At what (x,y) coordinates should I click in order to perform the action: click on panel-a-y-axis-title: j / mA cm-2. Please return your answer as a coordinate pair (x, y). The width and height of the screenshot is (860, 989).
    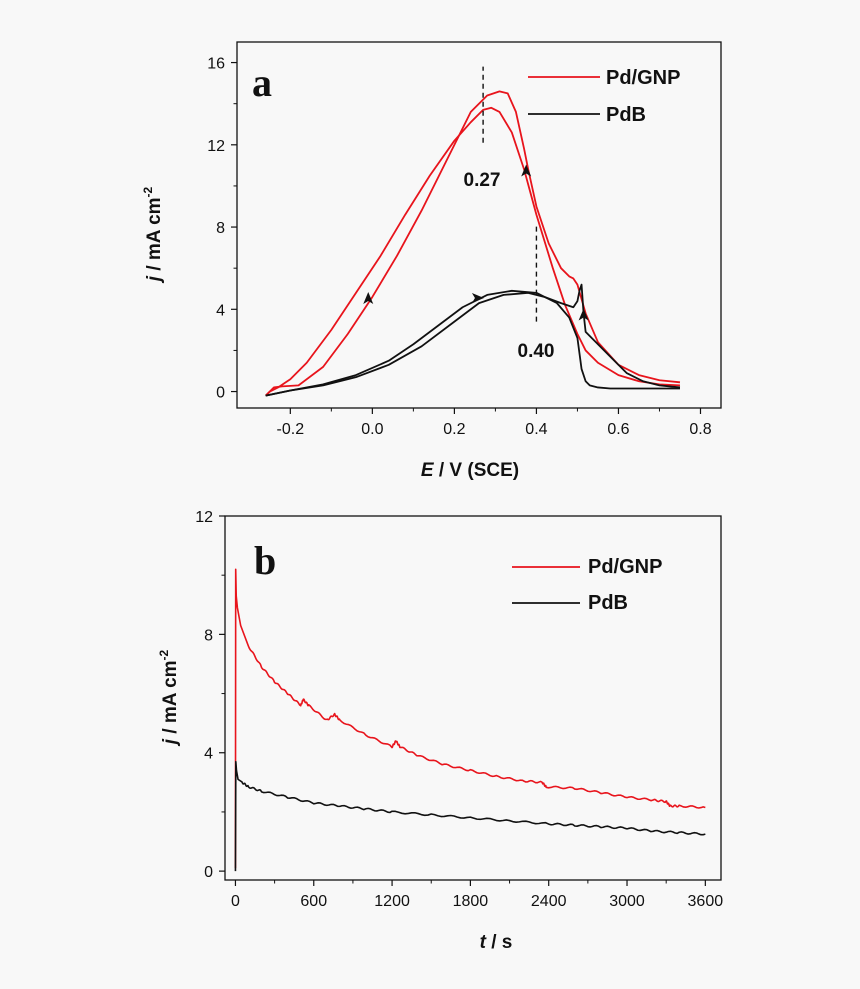
    Looking at the image, I should click on (153, 235).